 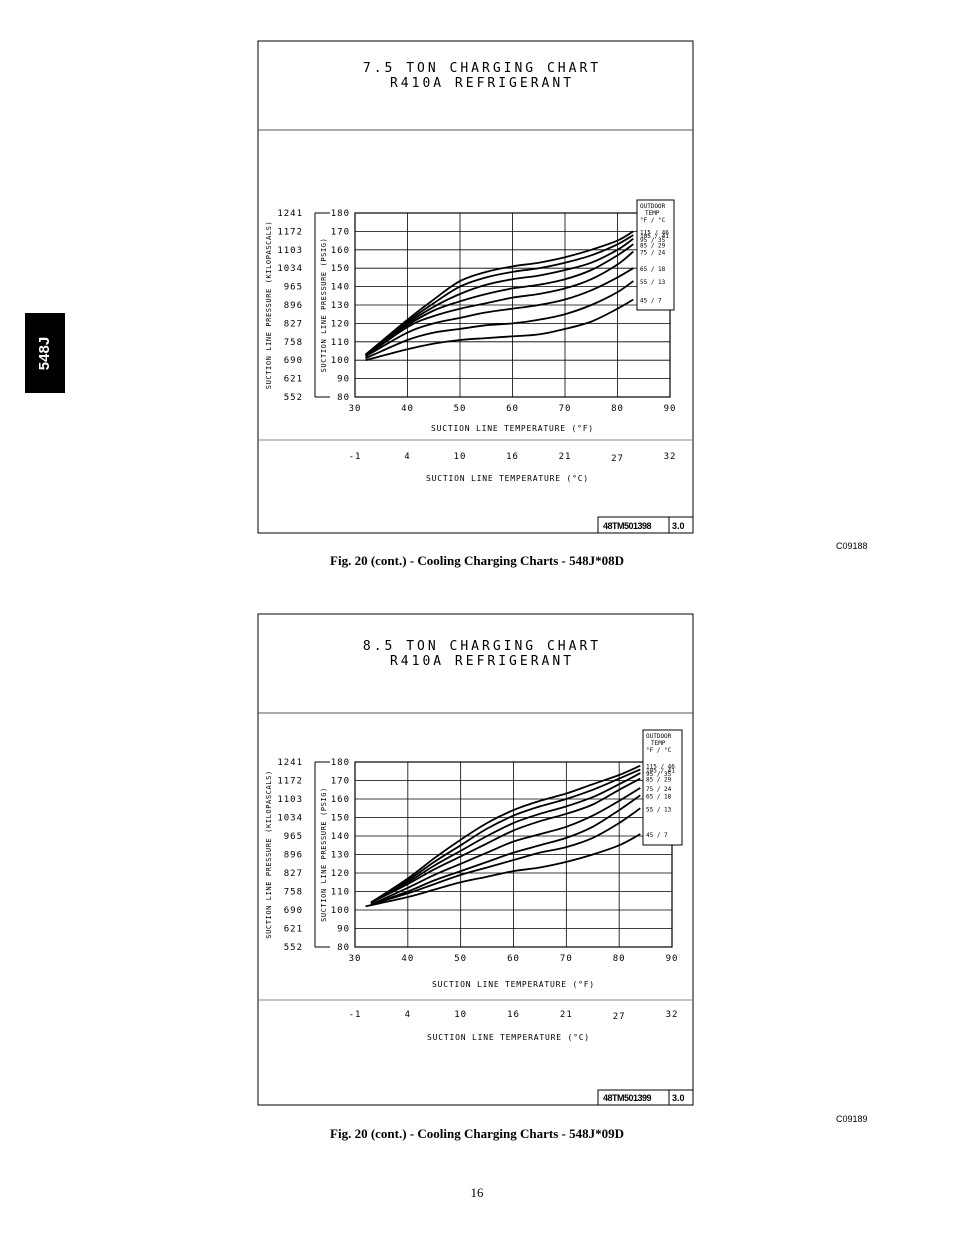 What do you see at coordinates (482, 68) in the screenshot?
I see `chart-title: 7.5 TON CHARGING CHART` at bounding box center [482, 68].